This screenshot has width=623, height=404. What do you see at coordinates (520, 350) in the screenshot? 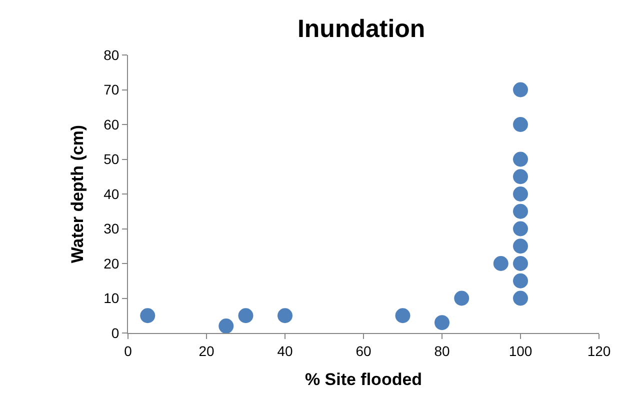
I see `x-tick-label: 100` at bounding box center [520, 350].